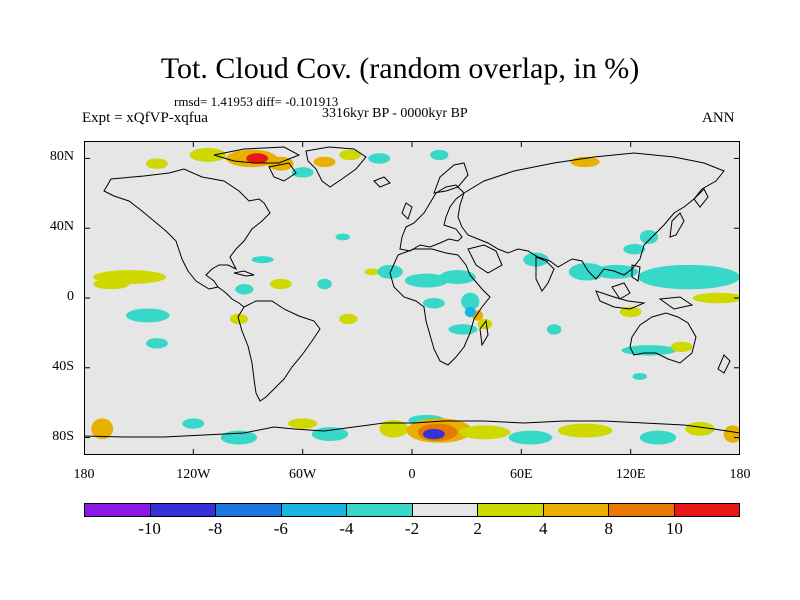 The image size is (800, 600). Describe the element at coordinates (231, 297) in the screenshot. I see `coastline-central-america` at that location.